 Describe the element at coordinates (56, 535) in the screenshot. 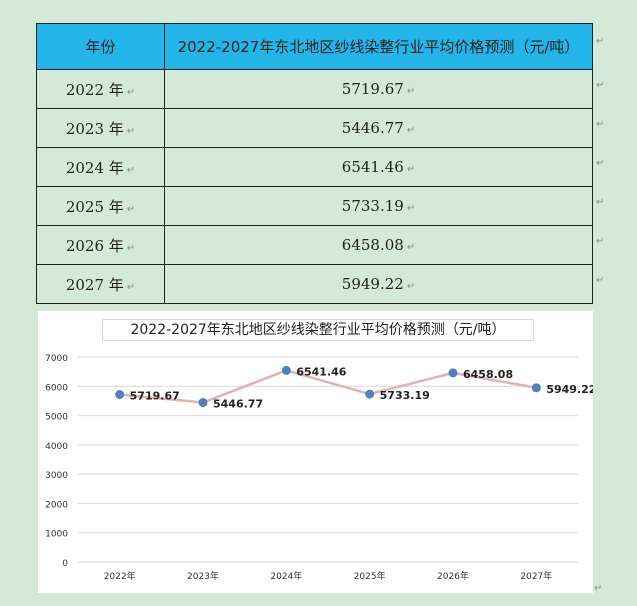

I see `y-tick-label: 1000` at that location.